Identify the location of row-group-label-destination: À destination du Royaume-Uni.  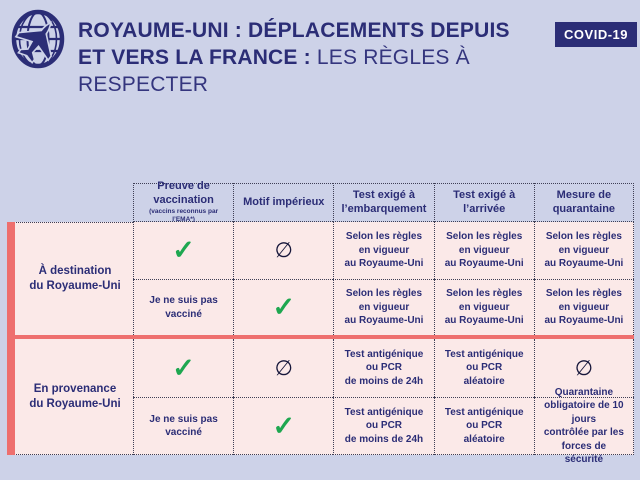
(70, 278).